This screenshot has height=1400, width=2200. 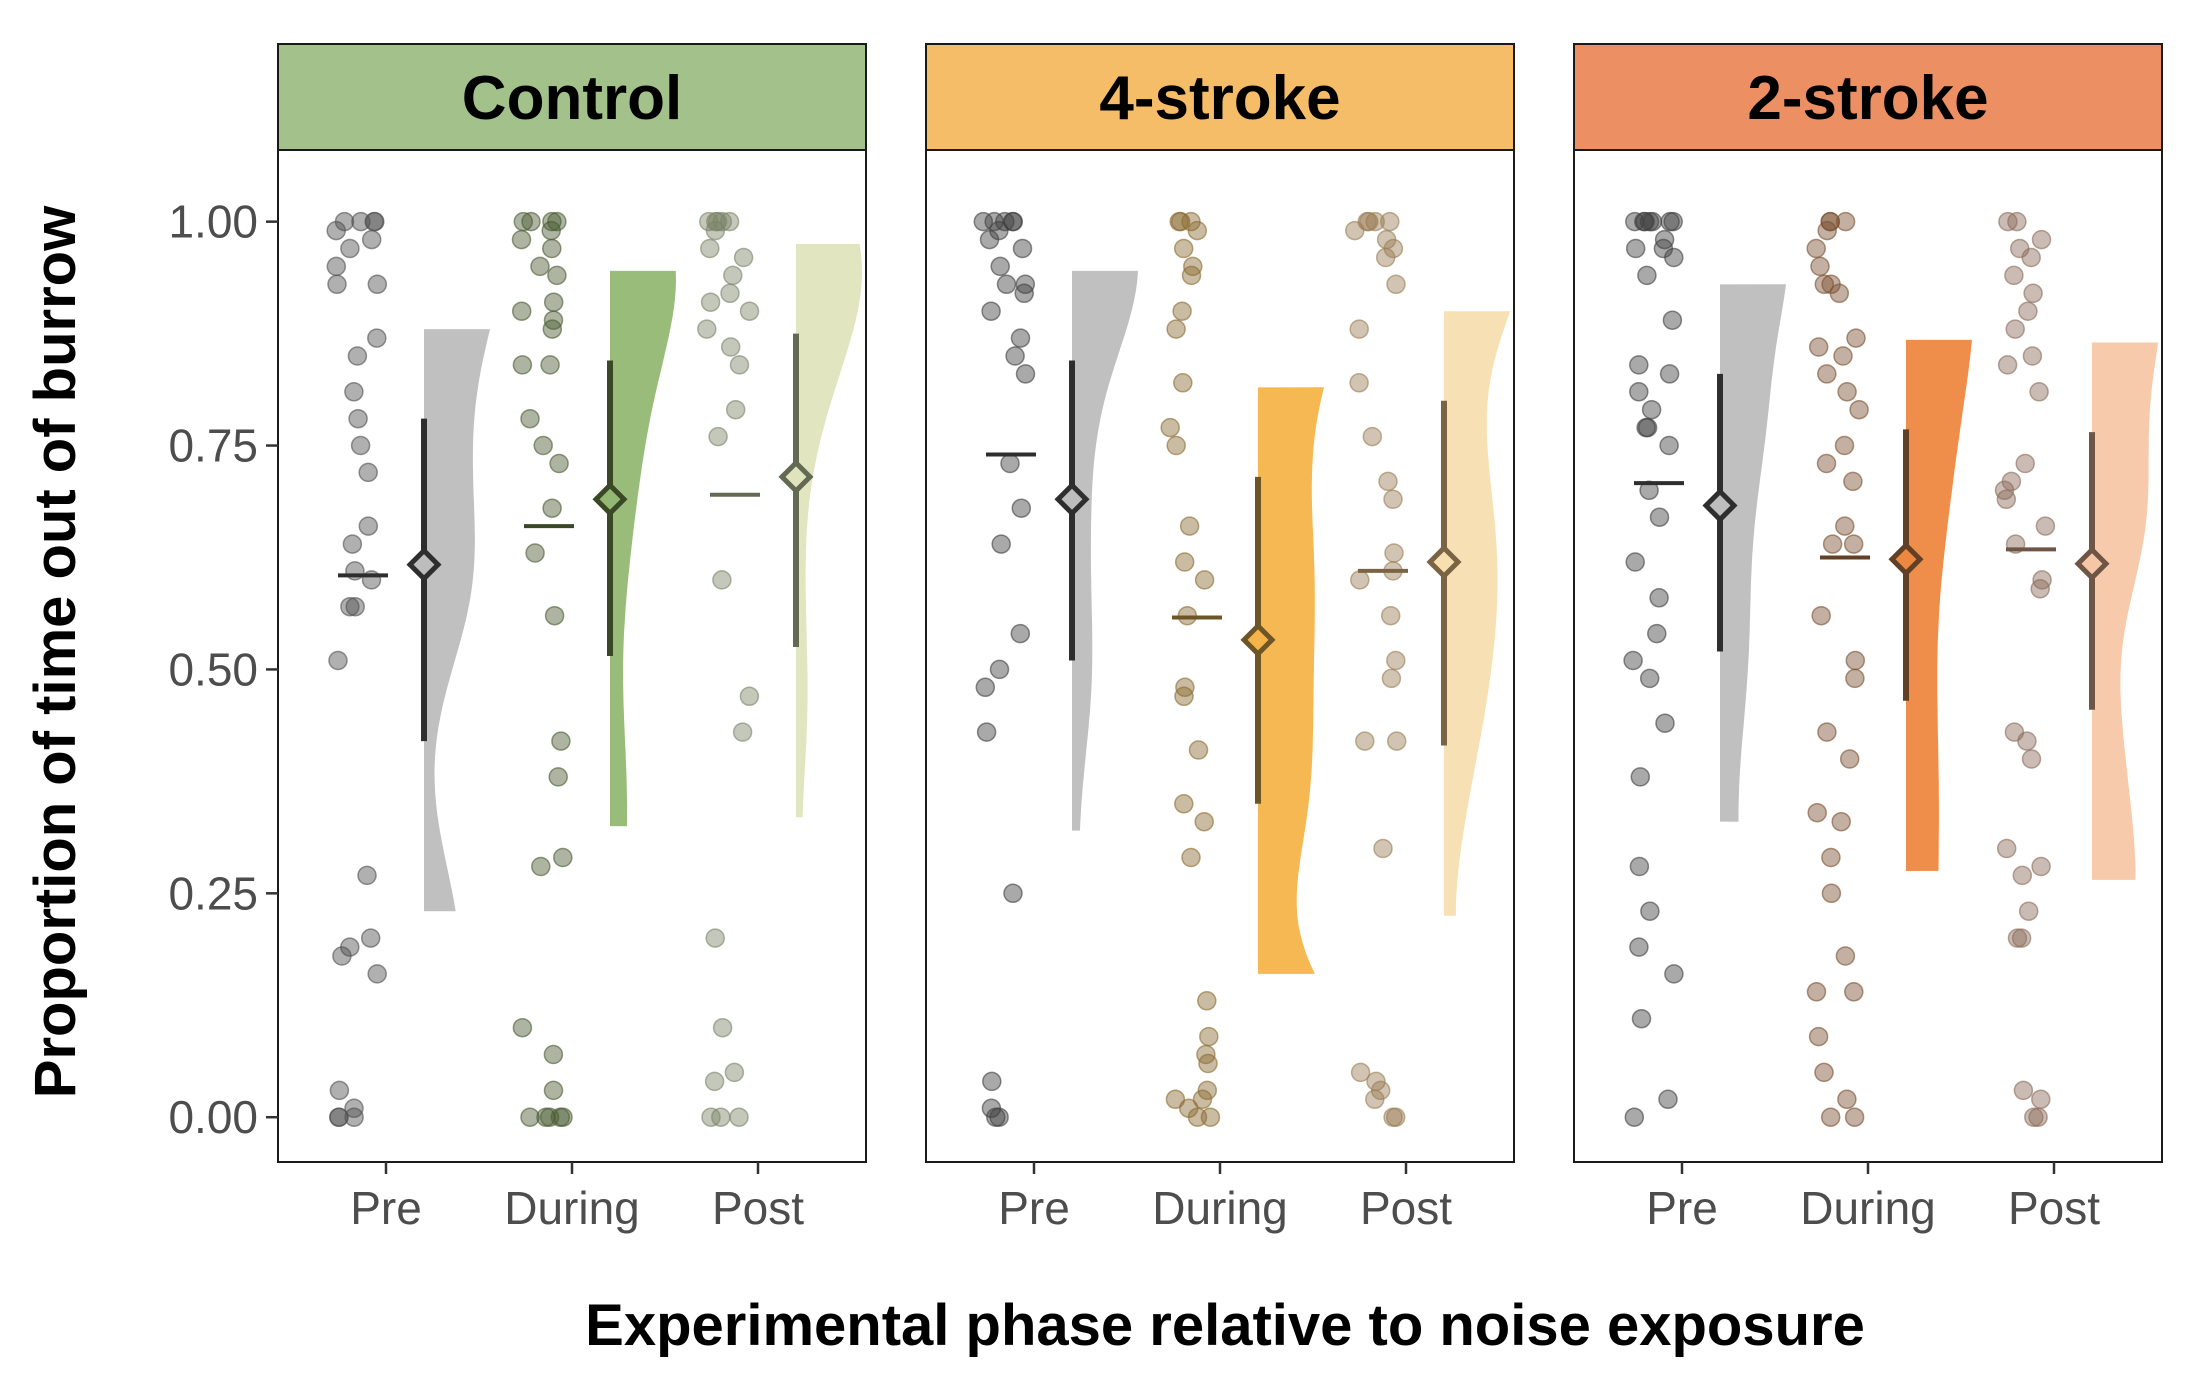 I want to click on panel-strip, so click(x=572, y=97).